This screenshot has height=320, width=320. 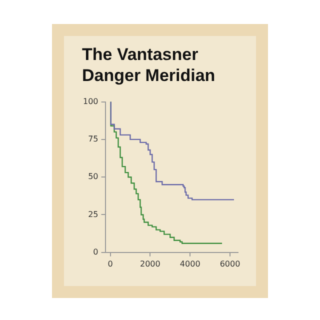 I want to click on x-tick-label: 4000, so click(x=190, y=263).